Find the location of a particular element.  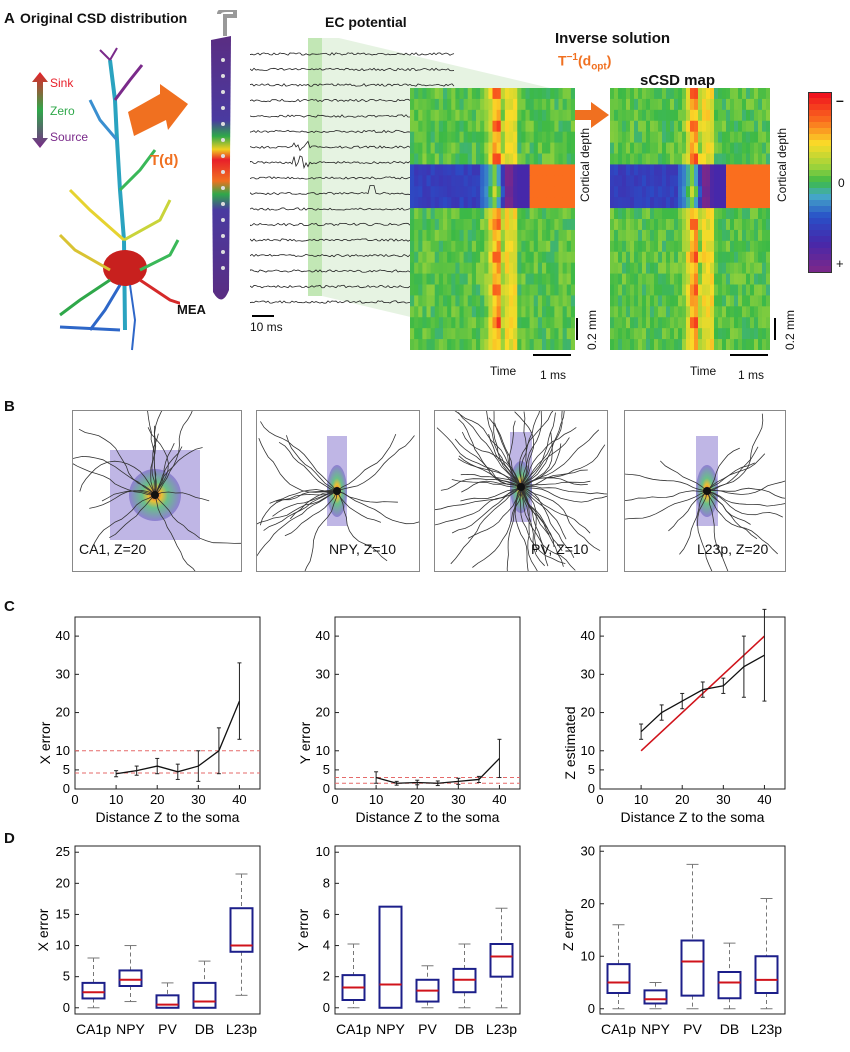

mea-label: MEA is located at coordinates (191, 309).